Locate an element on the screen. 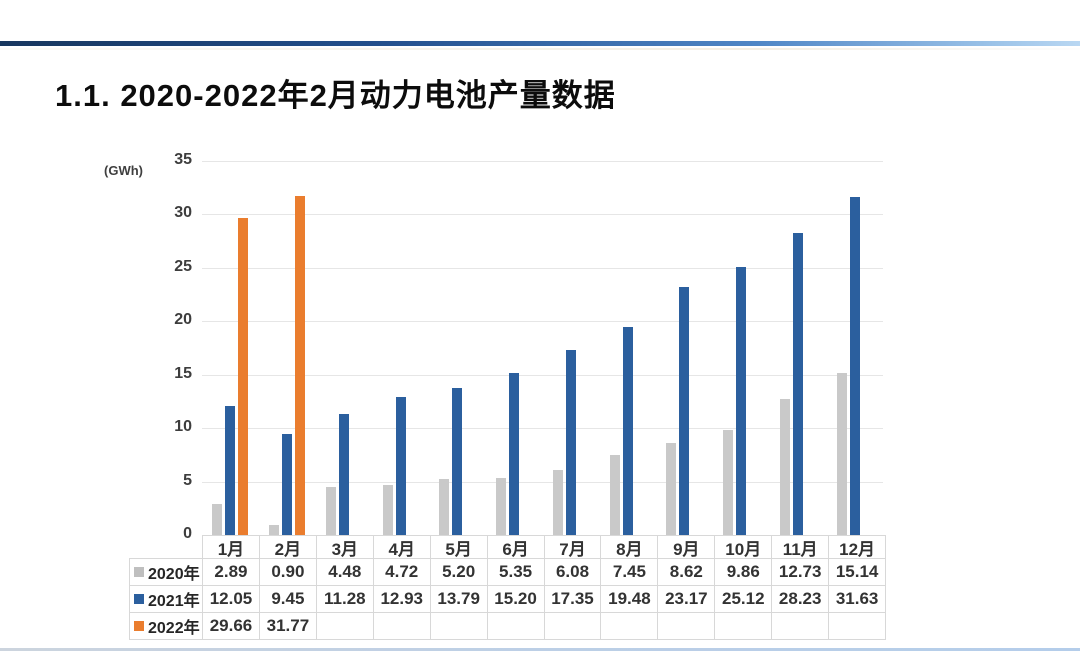 Image resolution: width=1080 pixels, height=655 pixels. value-cell: 0.90 is located at coordinates (287, 572).